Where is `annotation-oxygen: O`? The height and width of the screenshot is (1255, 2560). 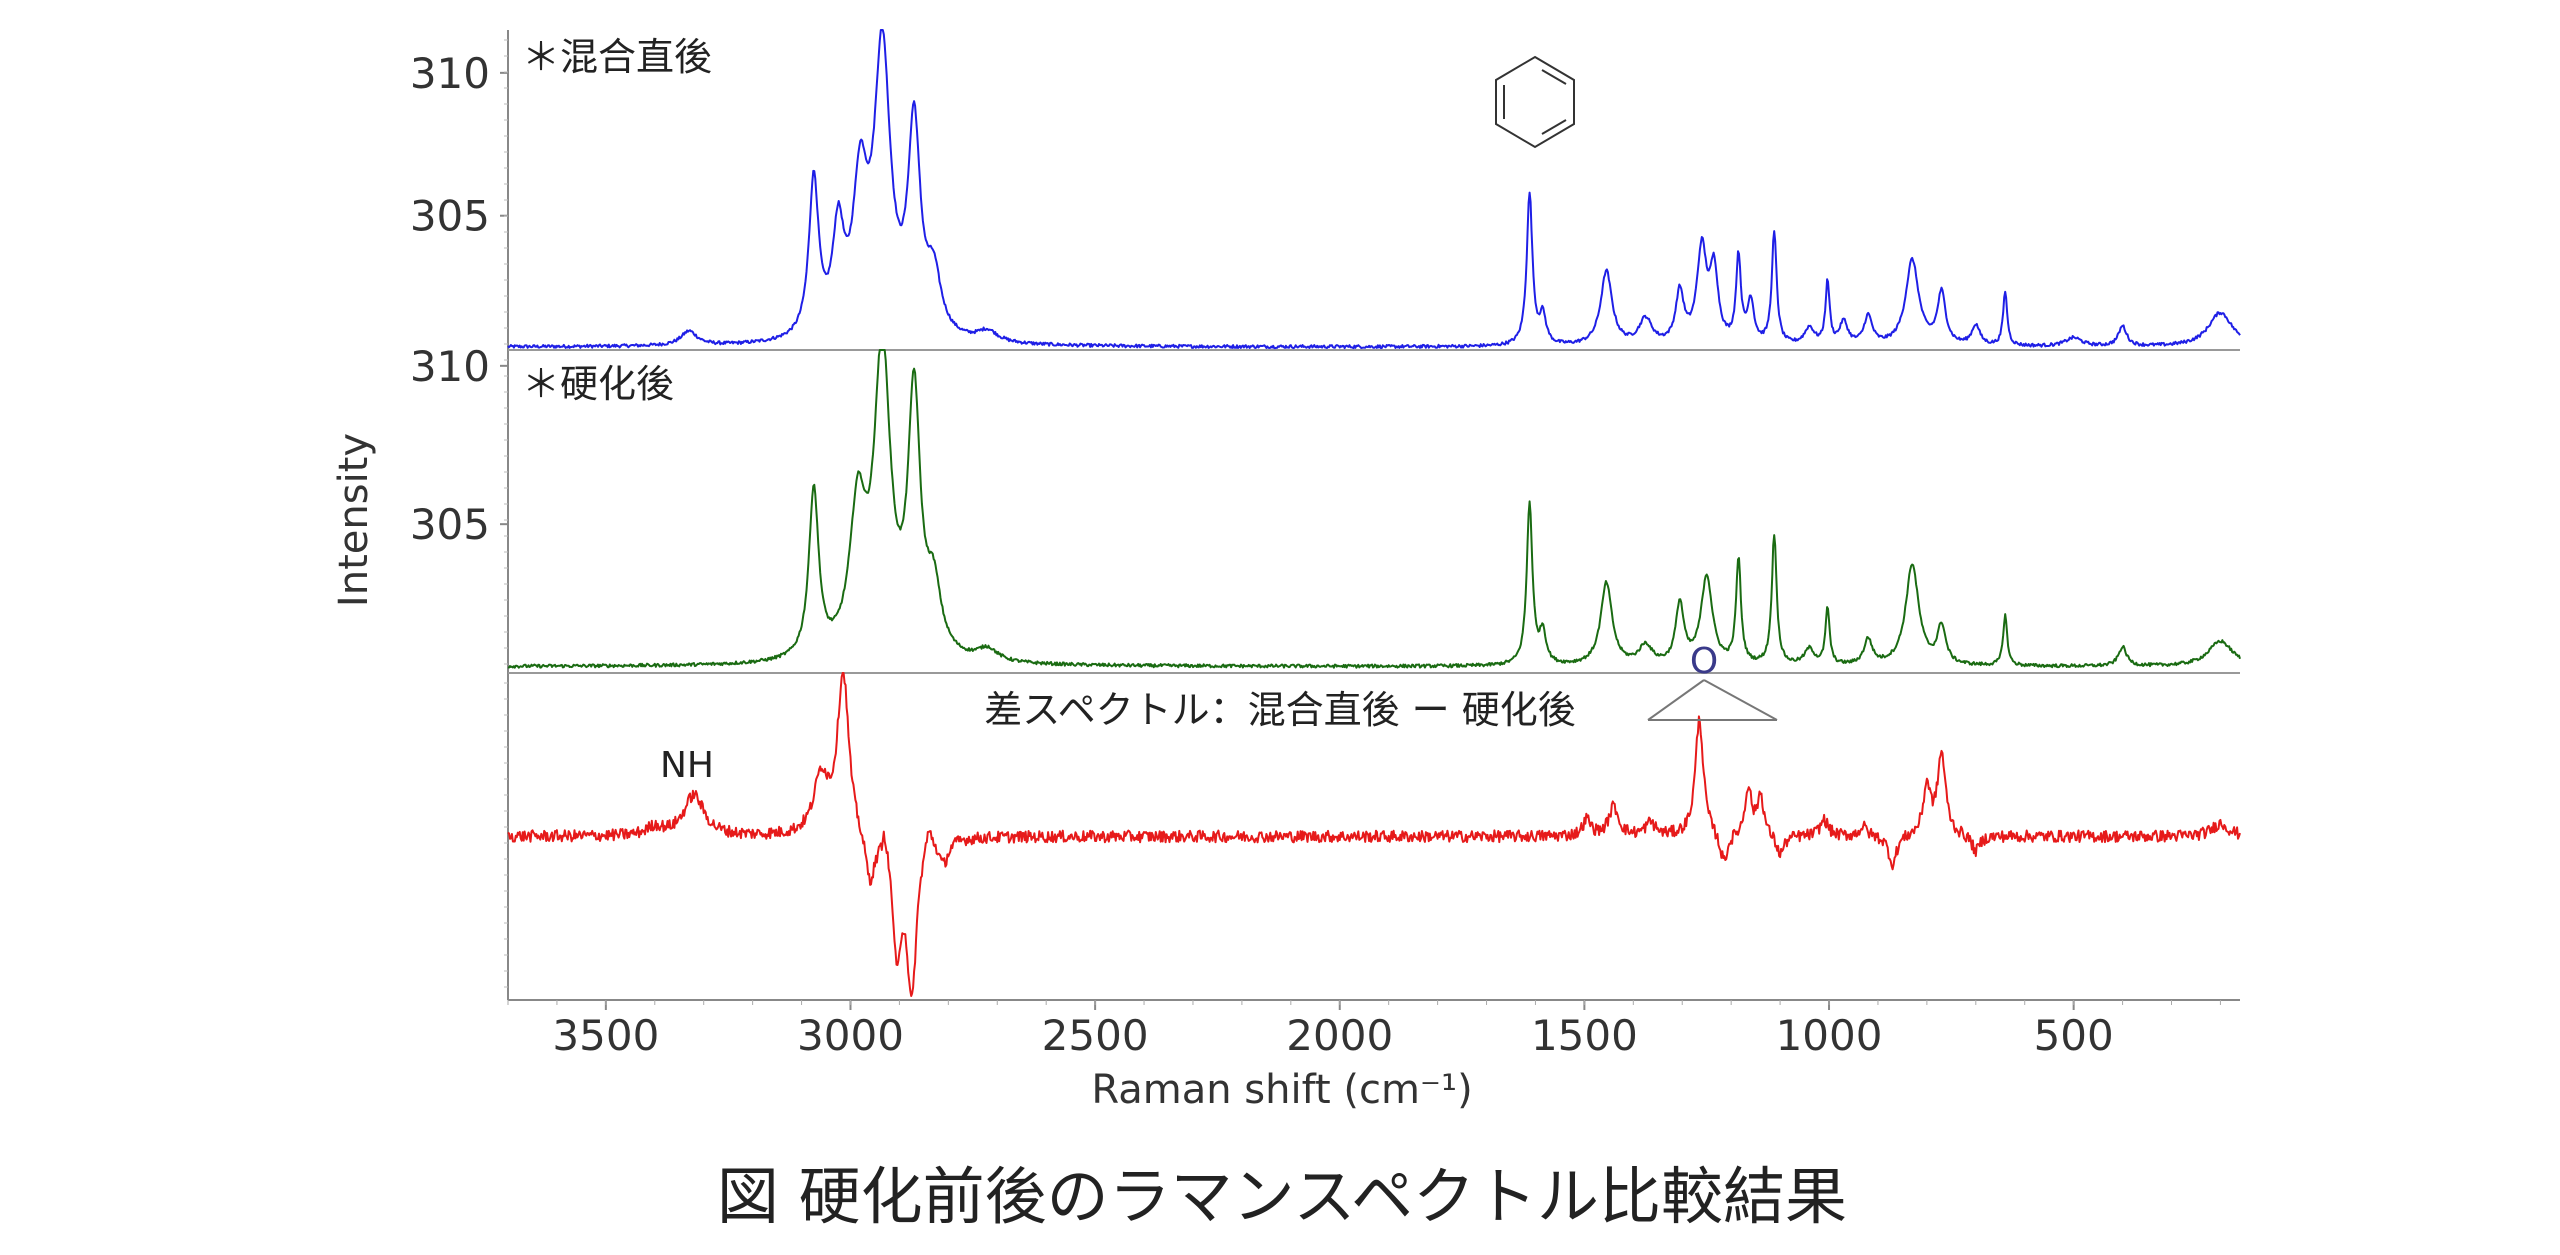 annotation-oxygen: O is located at coordinates (1704, 661).